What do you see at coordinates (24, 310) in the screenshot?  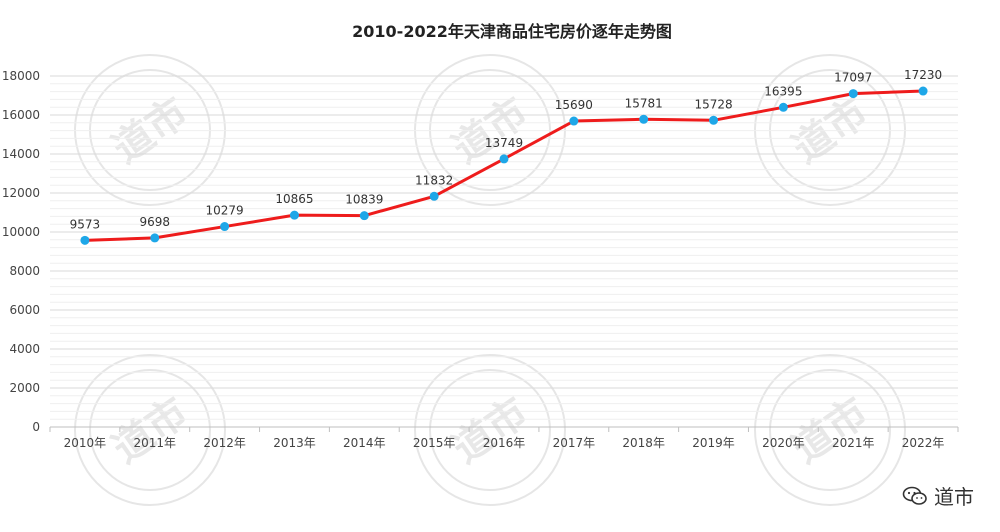 I see `y-tick-label: 6000` at bounding box center [24, 310].